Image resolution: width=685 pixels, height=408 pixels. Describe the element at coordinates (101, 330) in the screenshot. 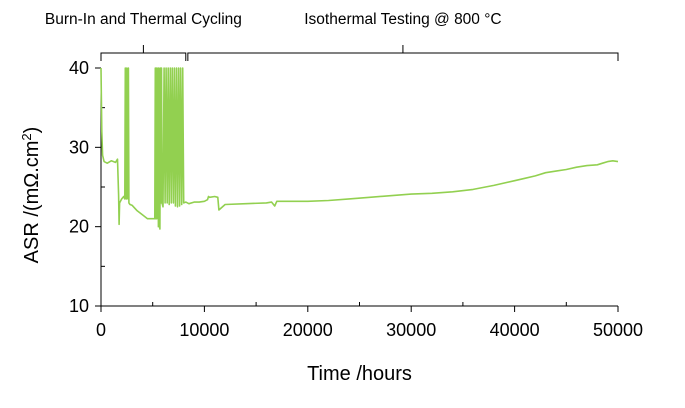

I see `x-tick-label: 0` at that location.